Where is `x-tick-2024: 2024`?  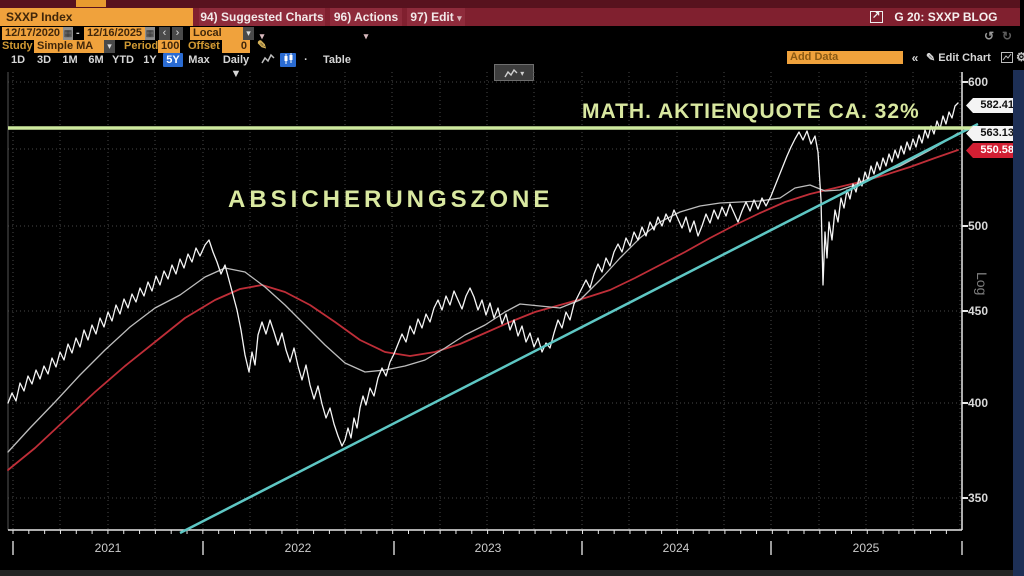 x-tick-2024: 2024 is located at coordinates (676, 548).